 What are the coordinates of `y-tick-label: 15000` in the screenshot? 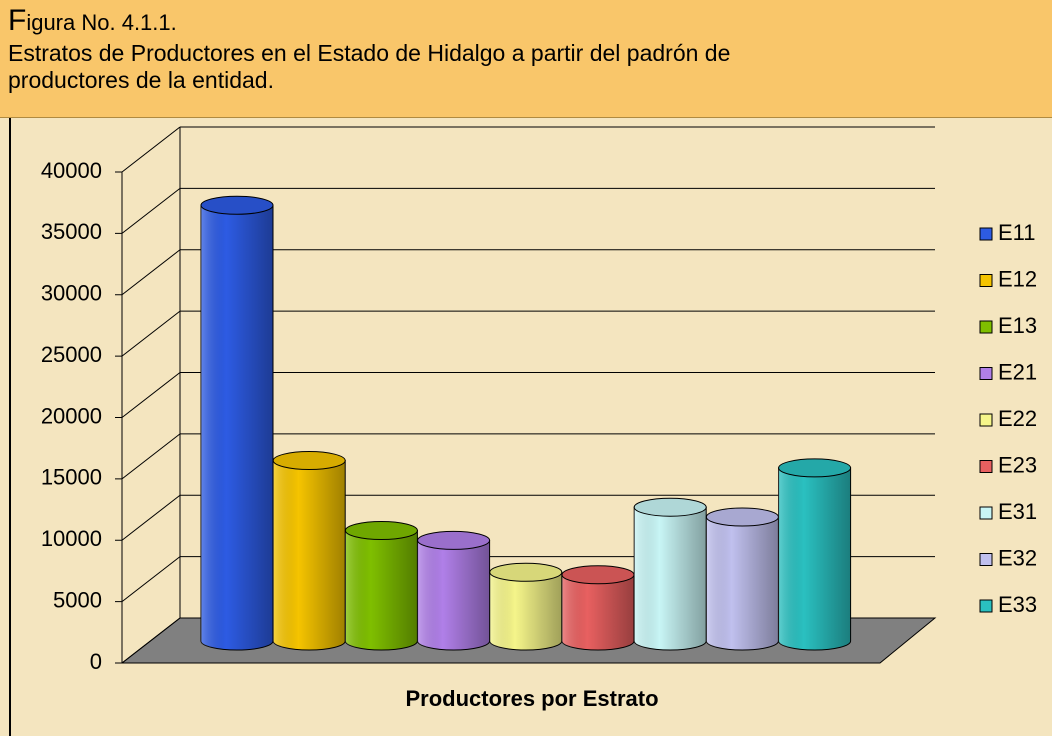 It's located at (71, 477).